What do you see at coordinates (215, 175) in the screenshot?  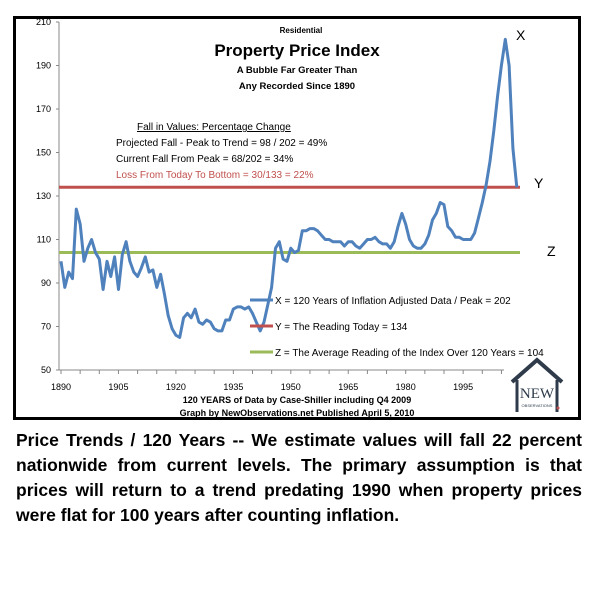 I see `annotation-highlight: Loss From Today To Bottom = 30/133 = 22%` at bounding box center [215, 175].